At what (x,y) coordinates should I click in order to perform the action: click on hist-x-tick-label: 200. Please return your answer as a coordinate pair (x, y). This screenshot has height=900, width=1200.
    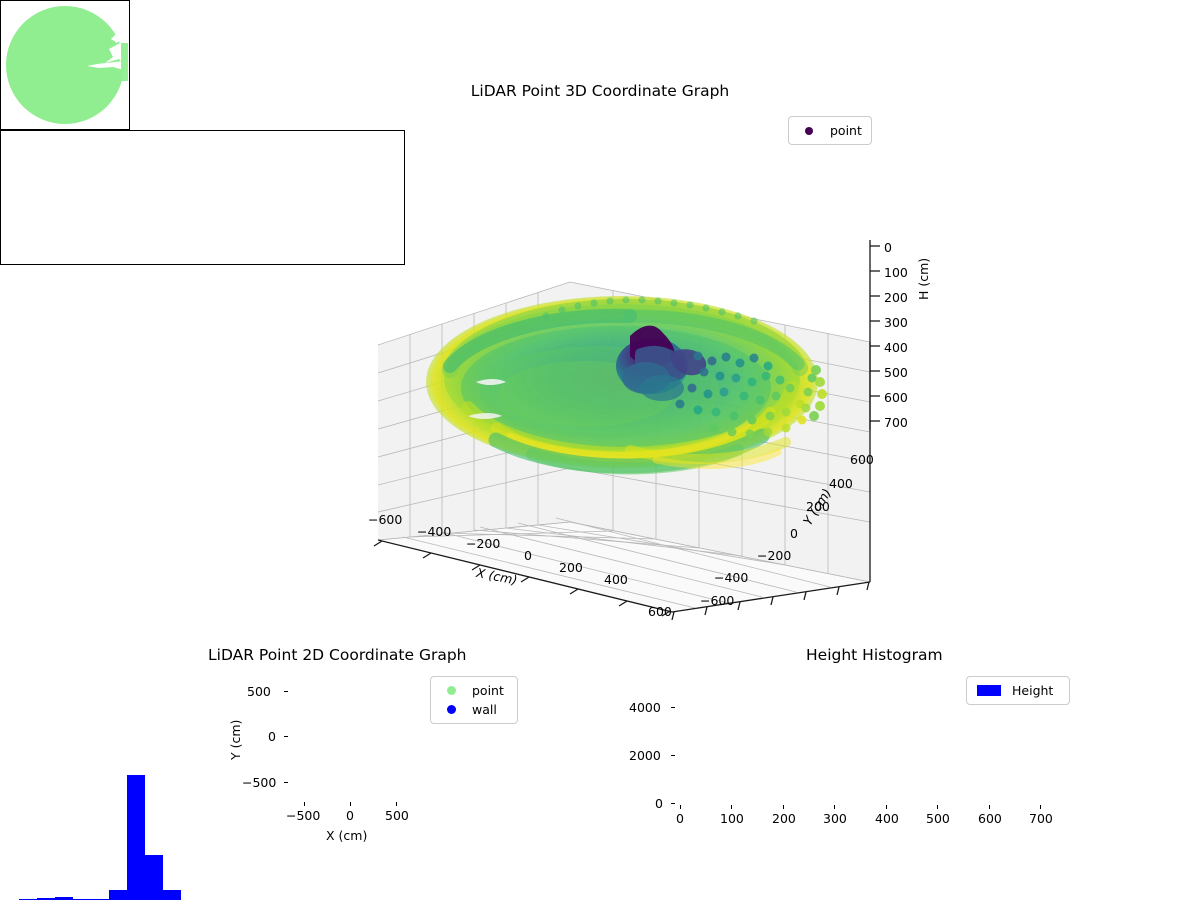
    Looking at the image, I should click on (784, 818).